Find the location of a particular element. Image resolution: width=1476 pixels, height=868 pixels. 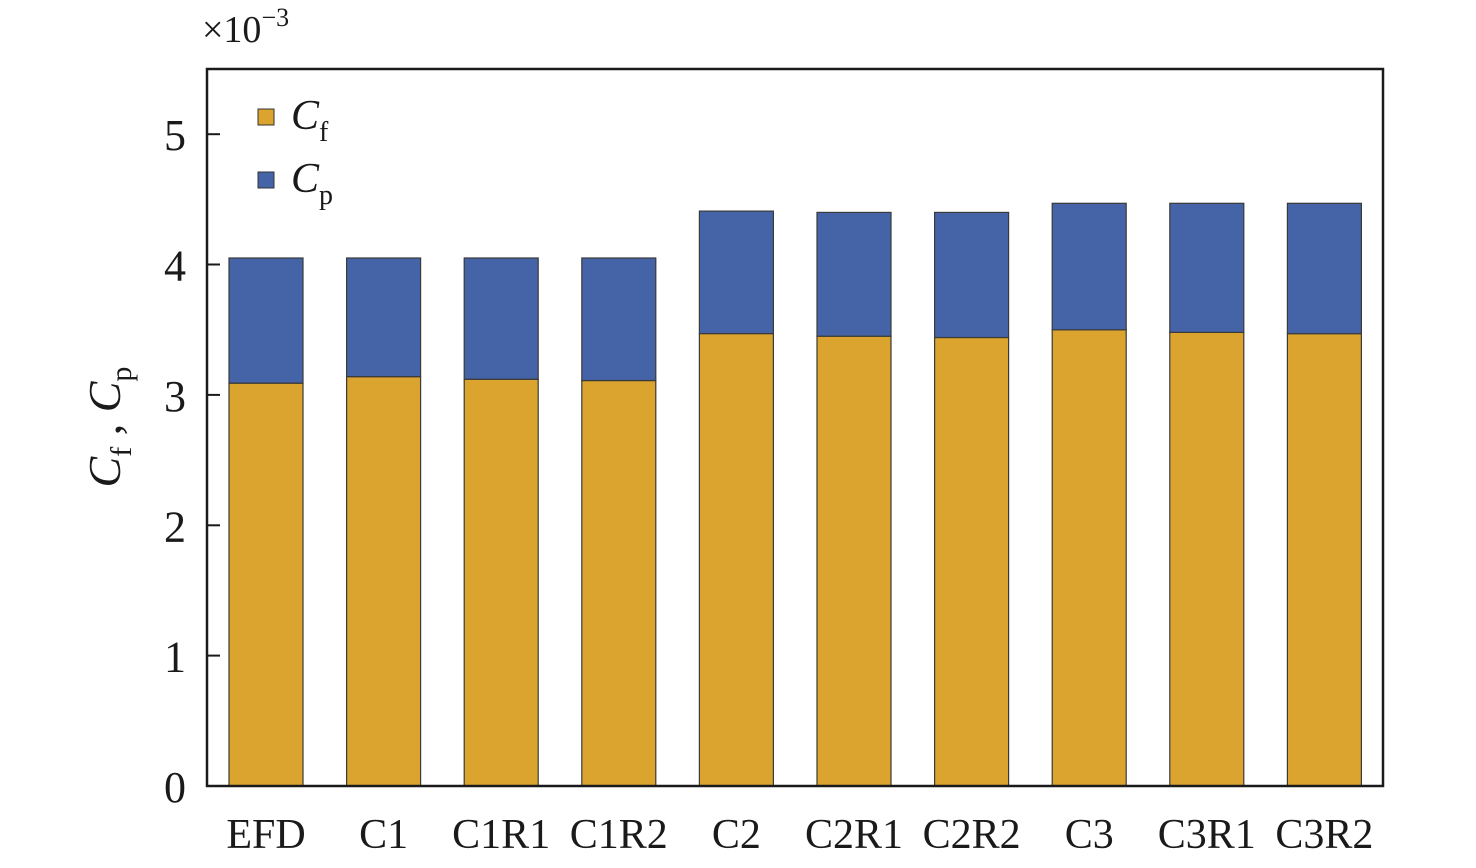

bar-cf-c1r2 is located at coordinates (619, 583).